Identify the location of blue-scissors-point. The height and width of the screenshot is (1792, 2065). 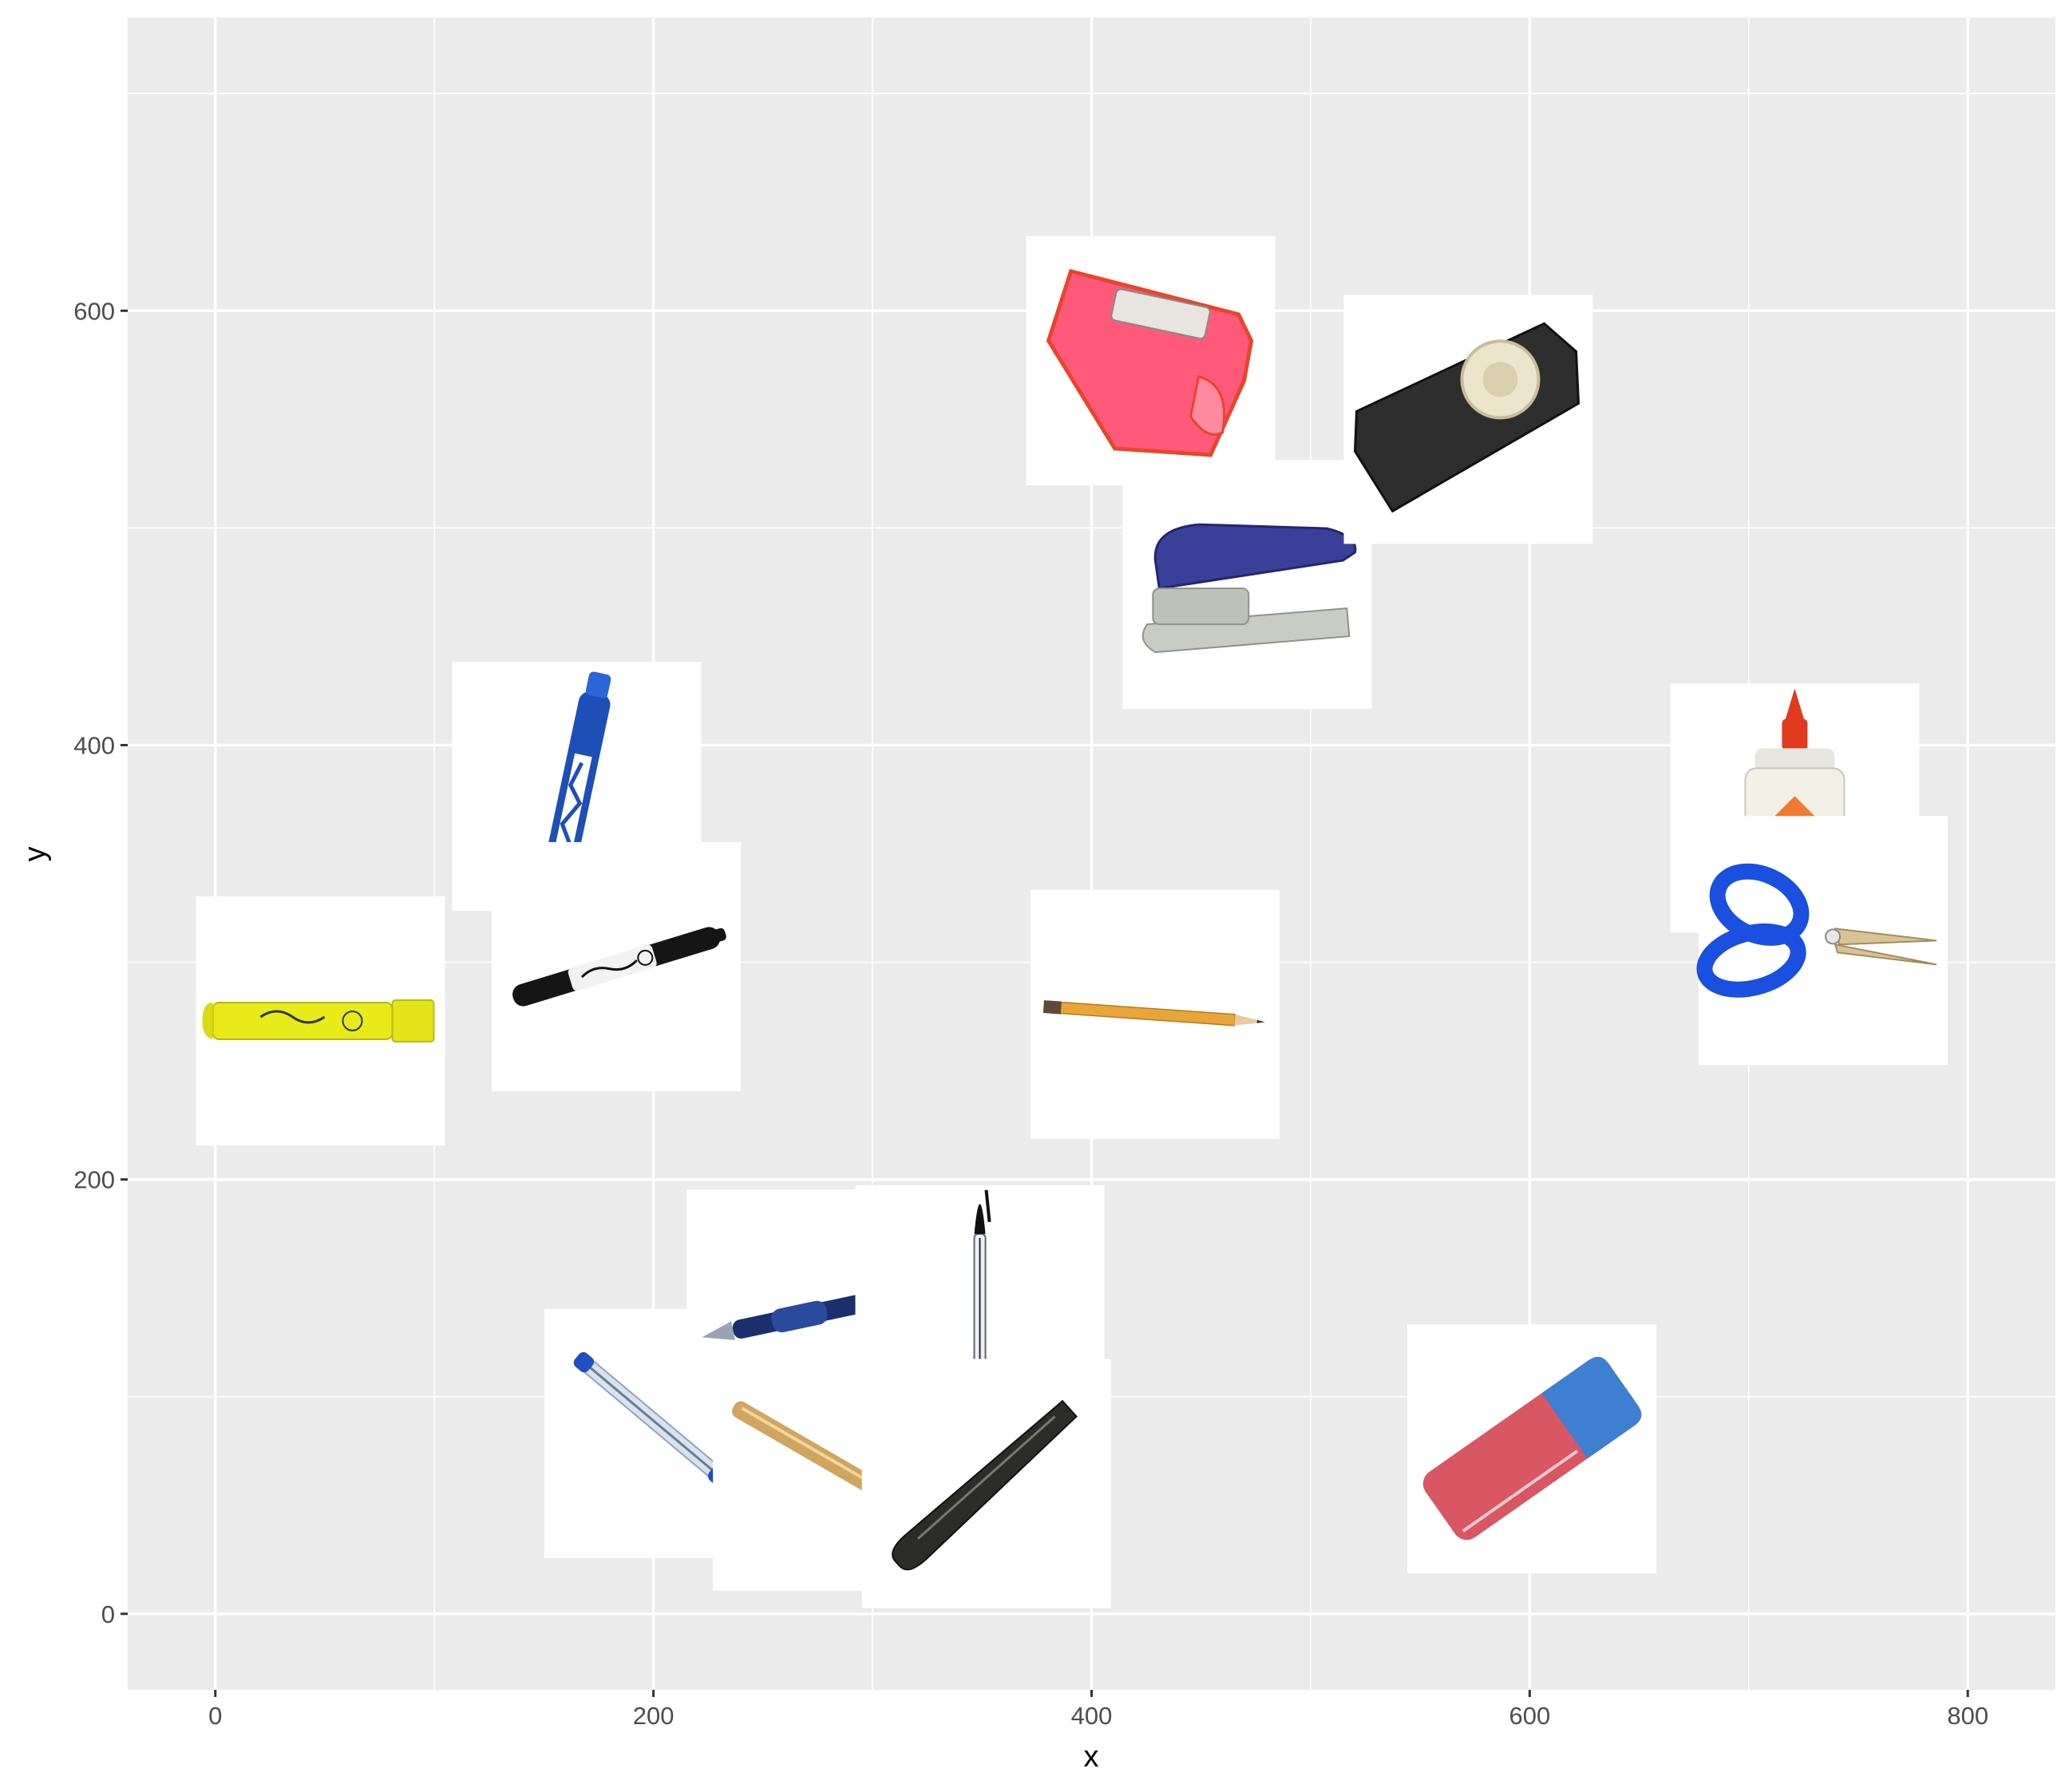
(1822, 941).